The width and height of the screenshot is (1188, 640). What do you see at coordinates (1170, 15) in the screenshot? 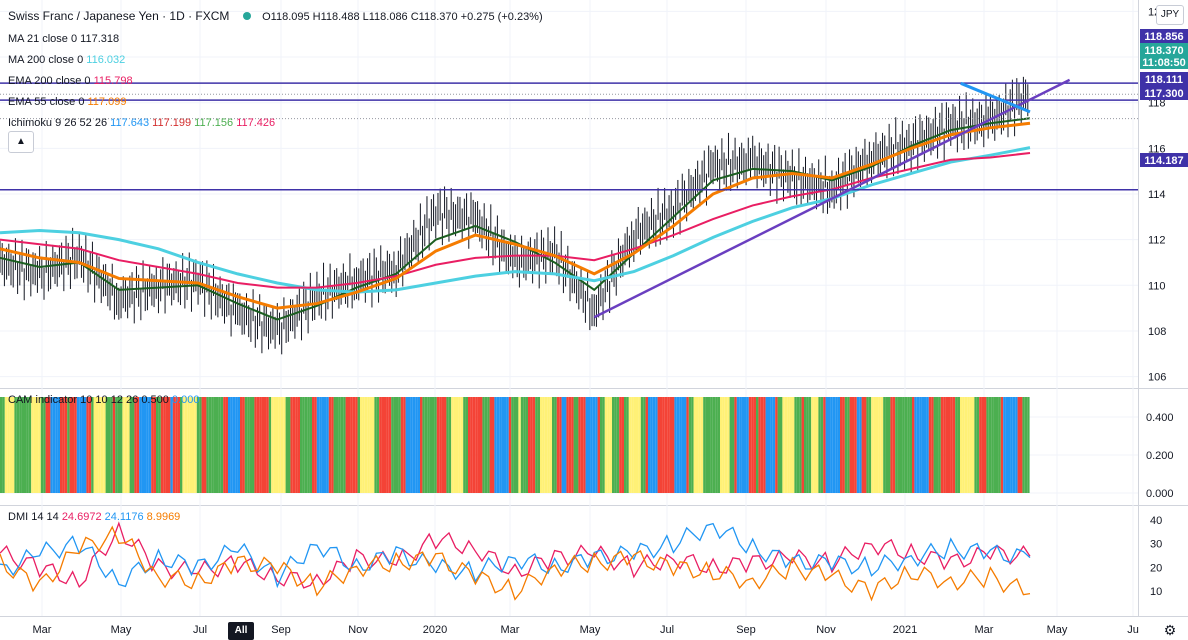
I see `currency-button: JPY` at bounding box center [1170, 15].